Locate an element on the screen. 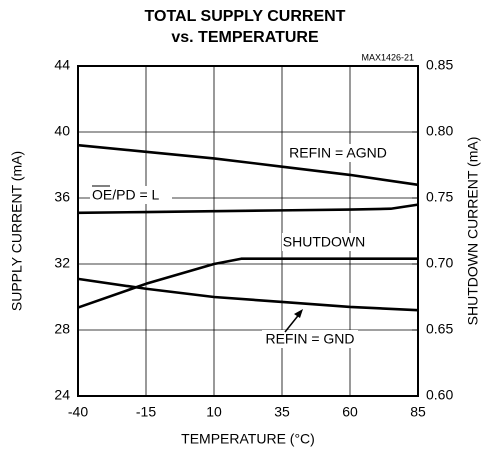 This screenshot has height=456, width=485. x-tick-label: 35 is located at coordinates (282, 412).